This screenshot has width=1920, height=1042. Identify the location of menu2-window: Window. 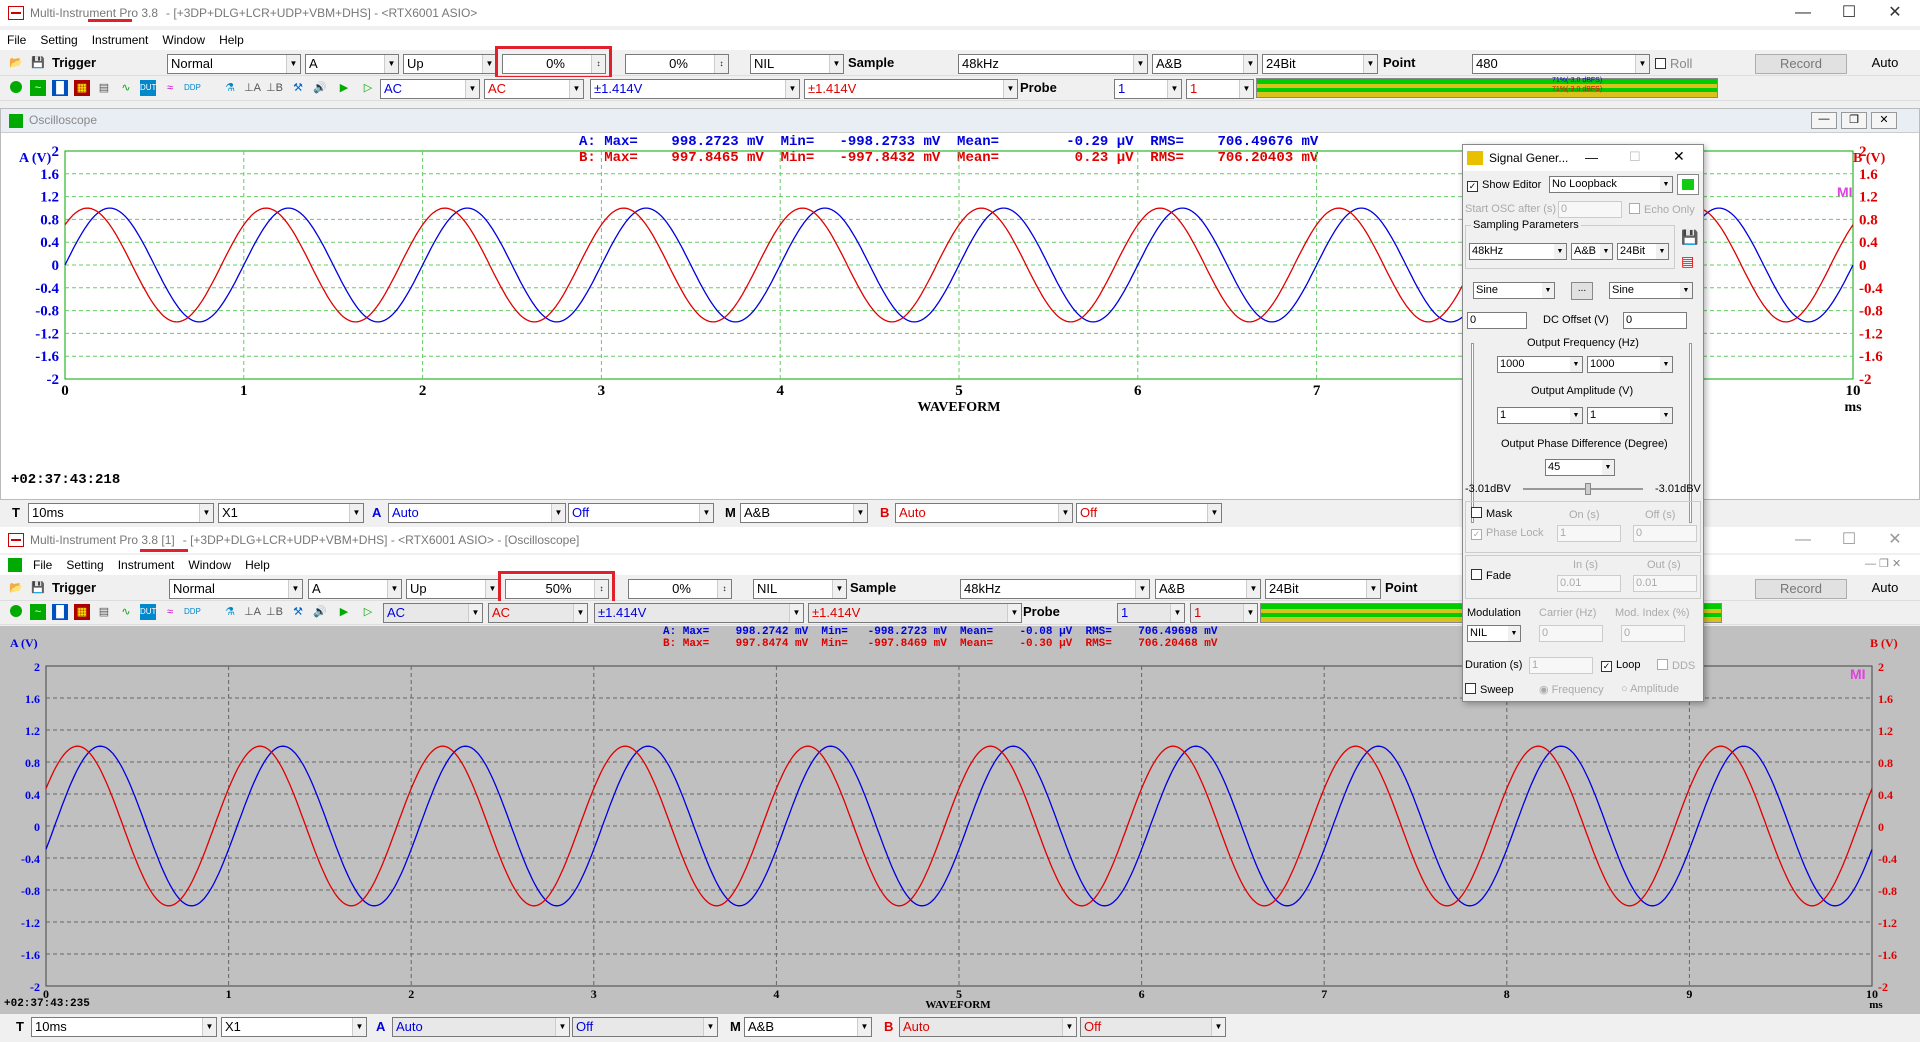
(210, 565).